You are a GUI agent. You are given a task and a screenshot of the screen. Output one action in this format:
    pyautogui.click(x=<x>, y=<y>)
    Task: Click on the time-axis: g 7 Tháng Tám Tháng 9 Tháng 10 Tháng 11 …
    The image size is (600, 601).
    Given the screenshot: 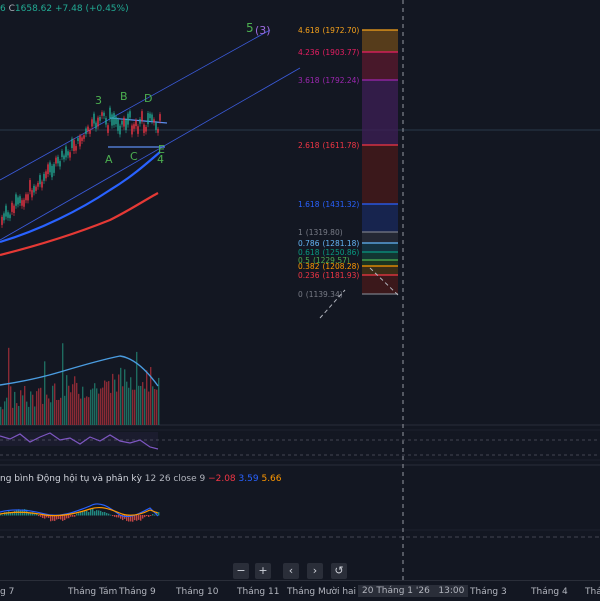 What is the action you would take?
    pyautogui.click(x=300, y=590)
    